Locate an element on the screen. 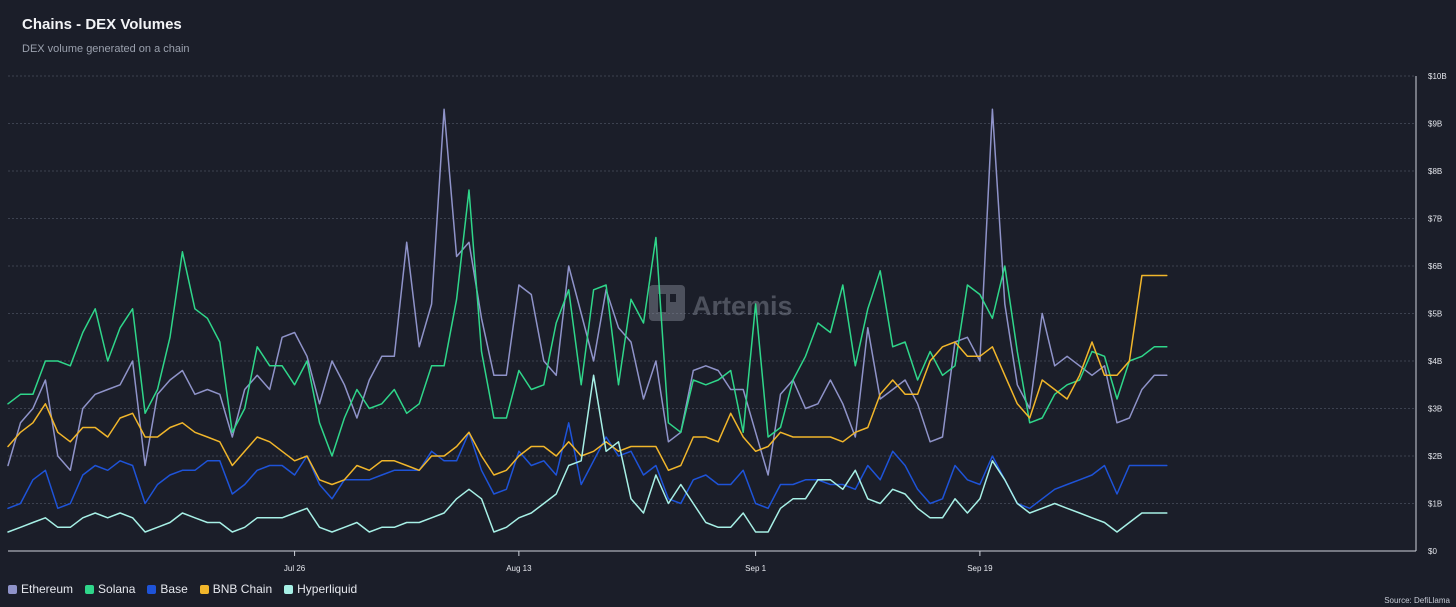 Image resolution: width=1456 pixels, height=607 pixels. y-tick-label: $7B is located at coordinates (1435, 219).